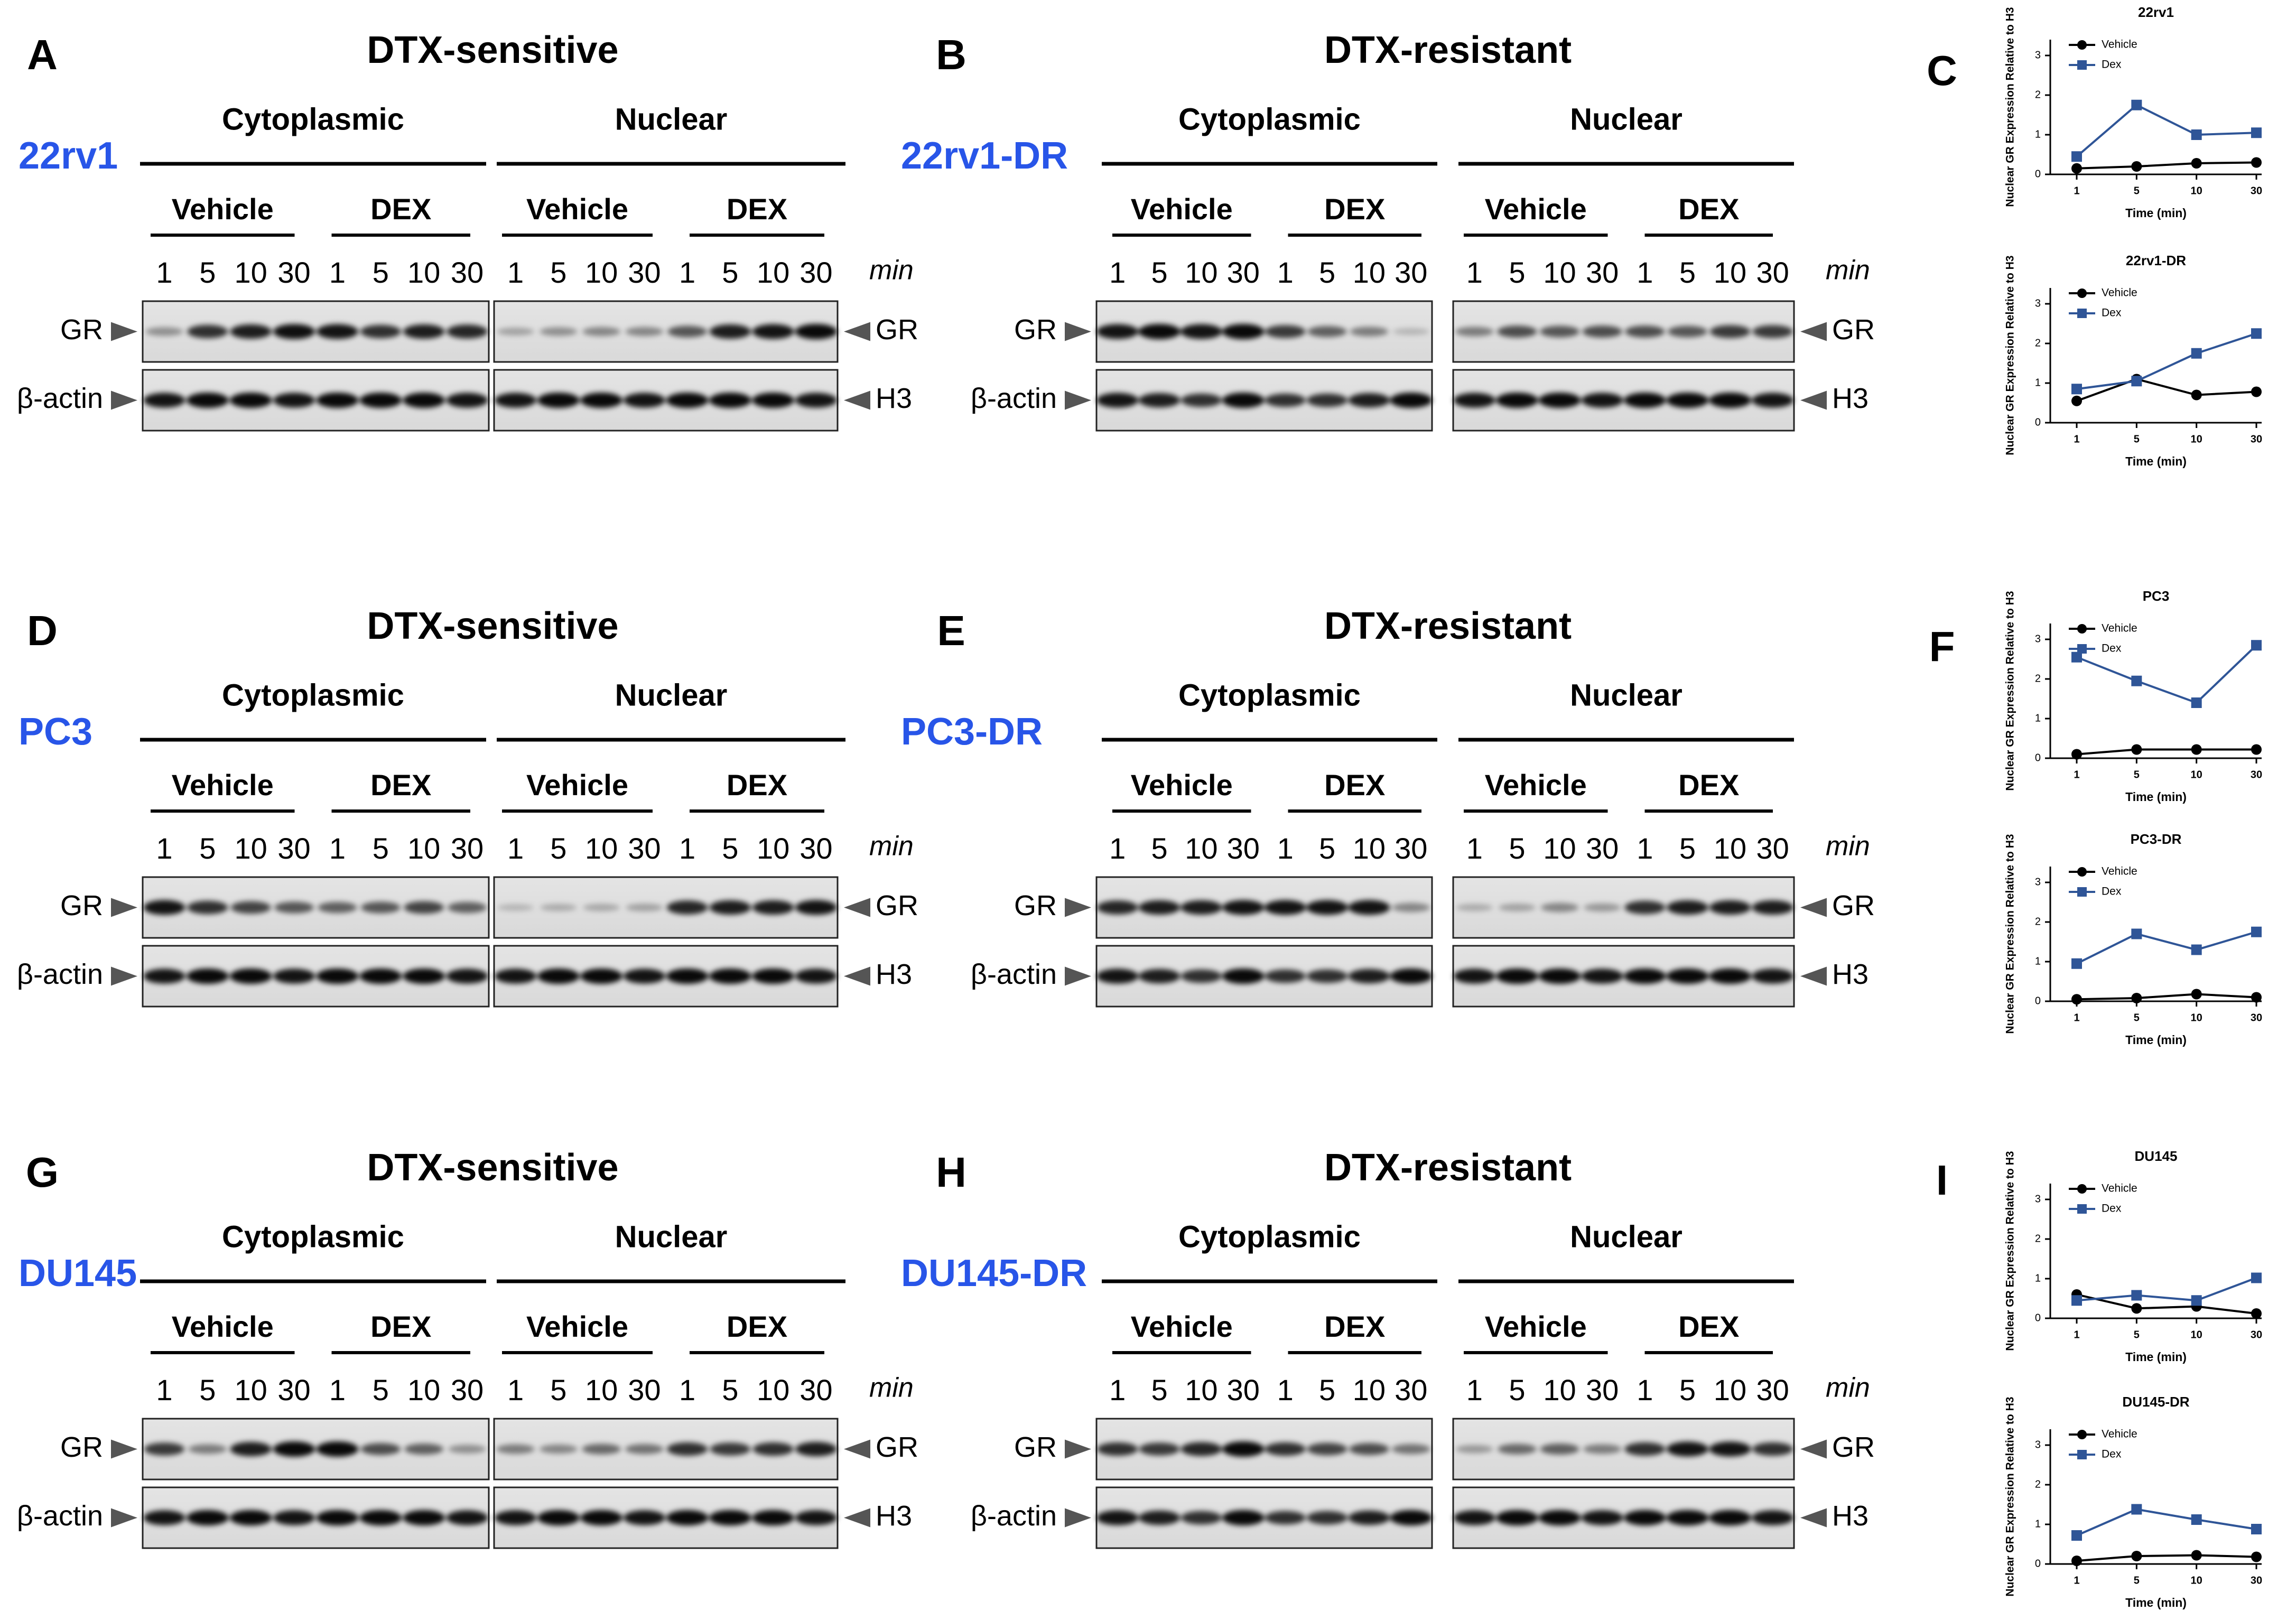 The width and height of the screenshot is (2296, 1620). What do you see at coordinates (43, 630) in the screenshot?
I see `panel-letter: D` at bounding box center [43, 630].